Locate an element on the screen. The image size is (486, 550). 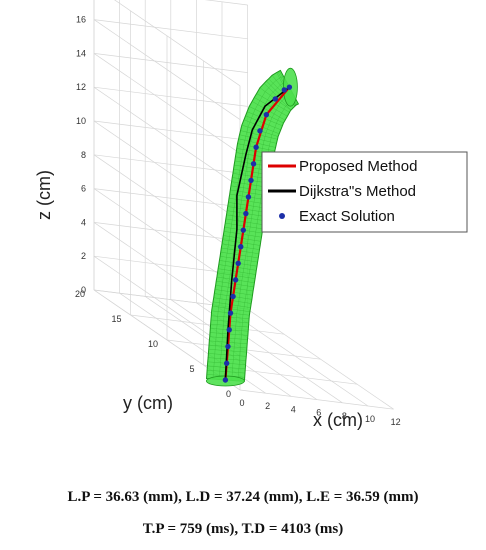
x-tick-label: 4 is located at coordinates (293, 409).